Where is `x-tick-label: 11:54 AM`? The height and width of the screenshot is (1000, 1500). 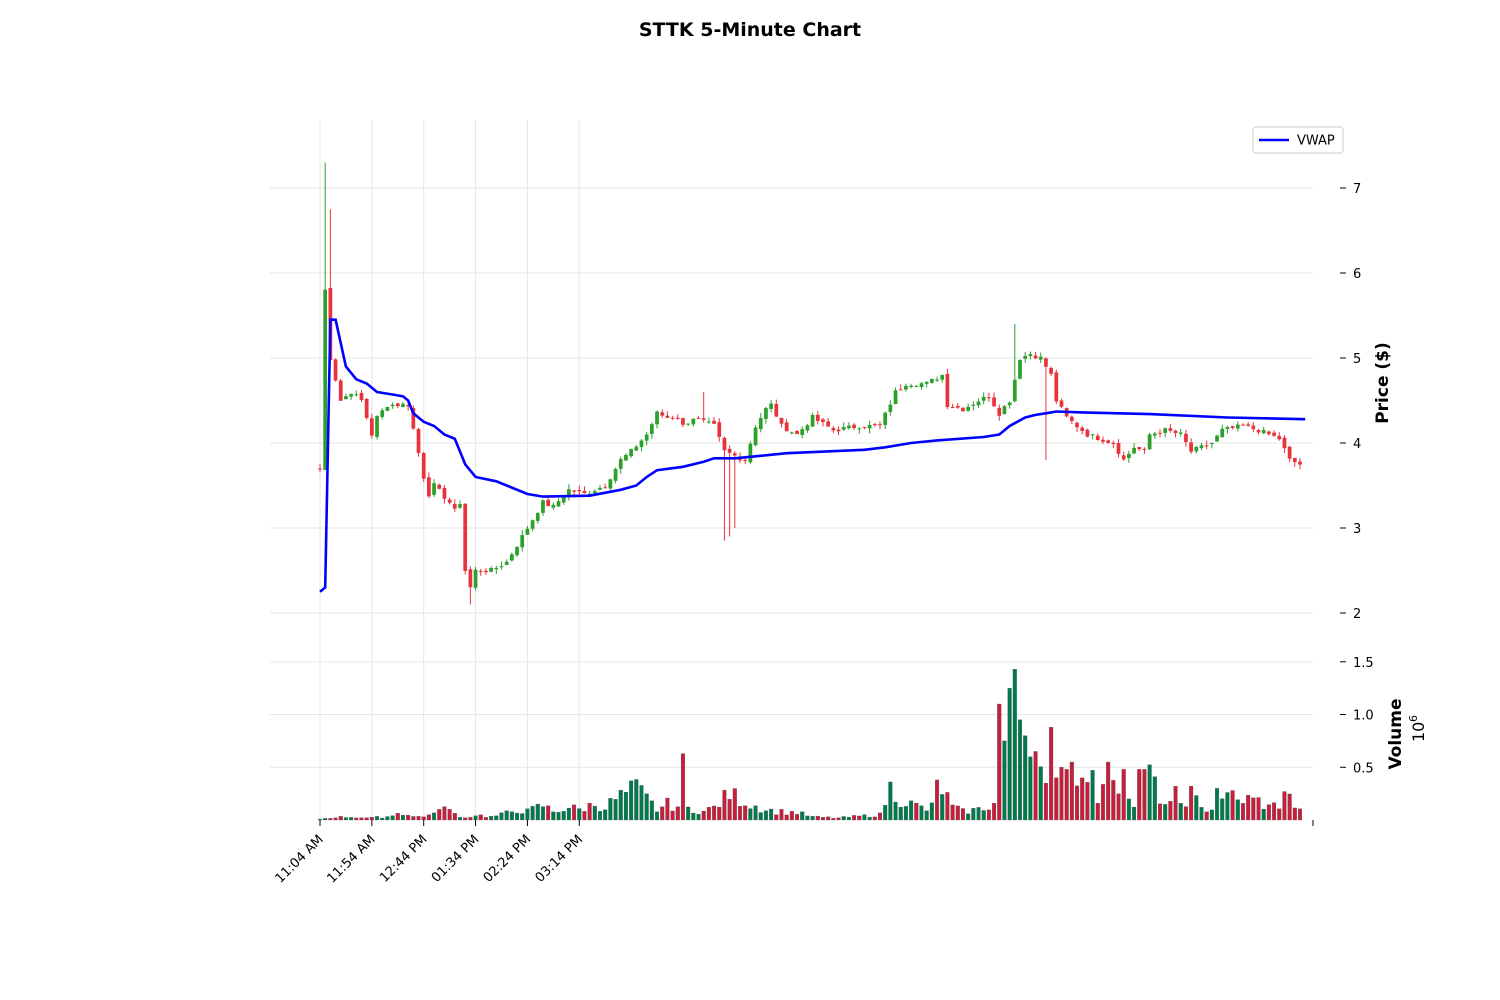
x-tick-label: 11:54 AM is located at coordinates (351, 859).